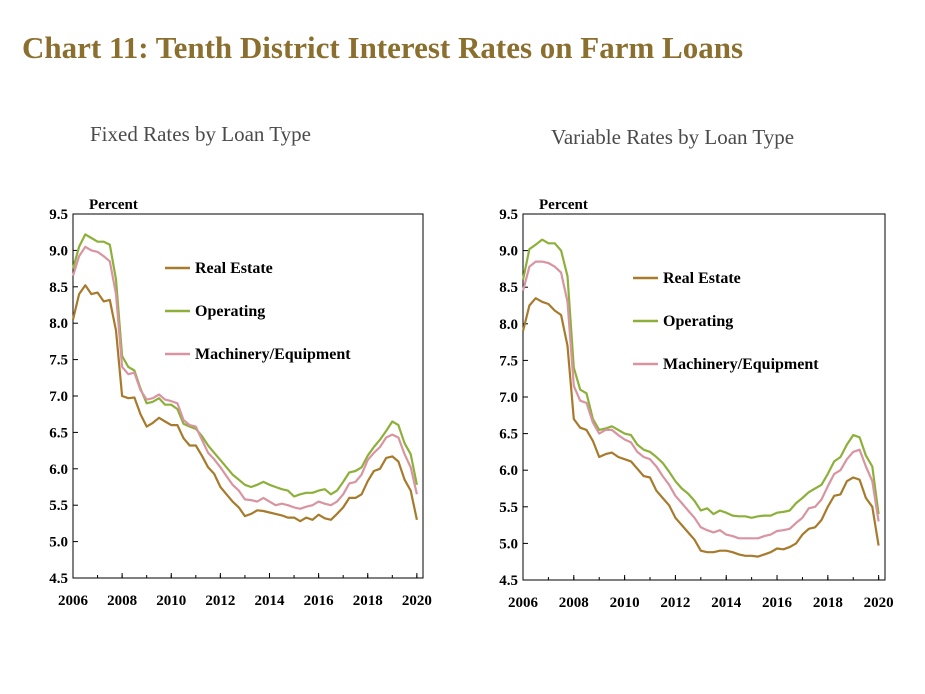  Describe the element at coordinates (200, 134) in the screenshot. I see `fixed-panel-title: Fixed Rates by Loan Type` at that location.